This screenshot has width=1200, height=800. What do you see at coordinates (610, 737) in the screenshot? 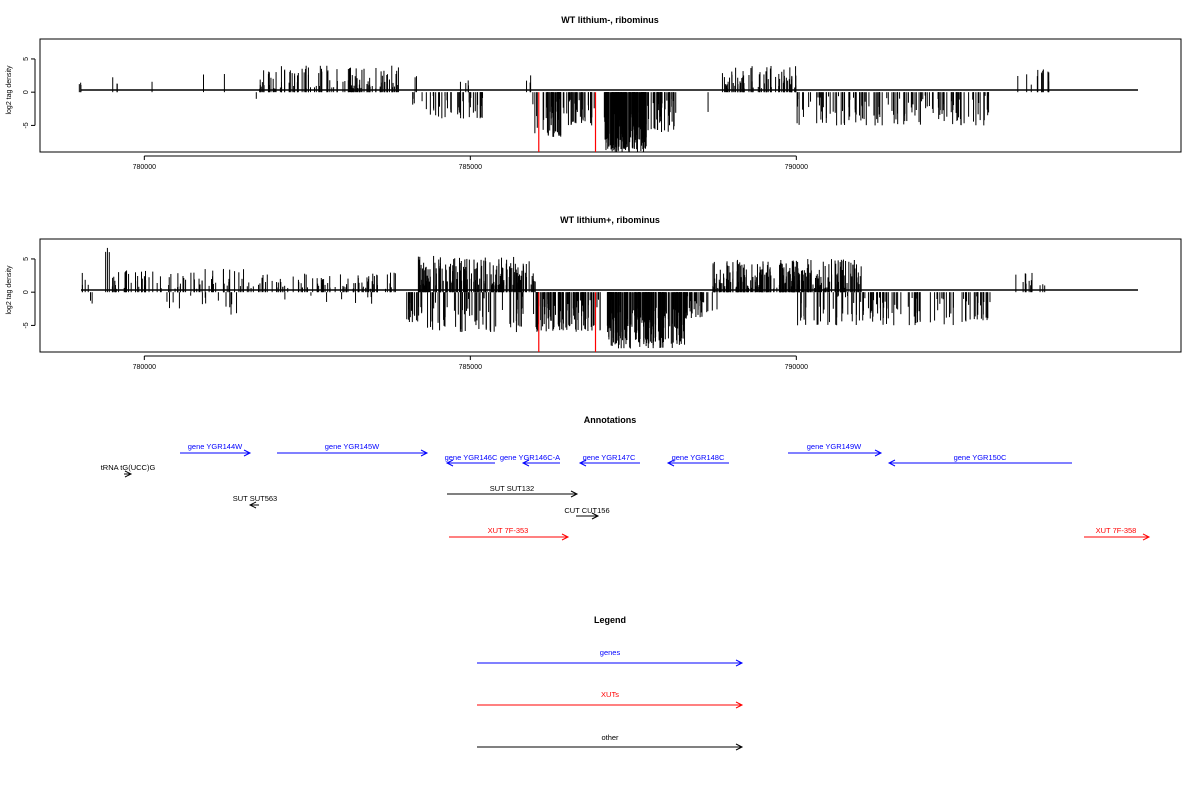
I see `legend-label: other` at bounding box center [610, 737].